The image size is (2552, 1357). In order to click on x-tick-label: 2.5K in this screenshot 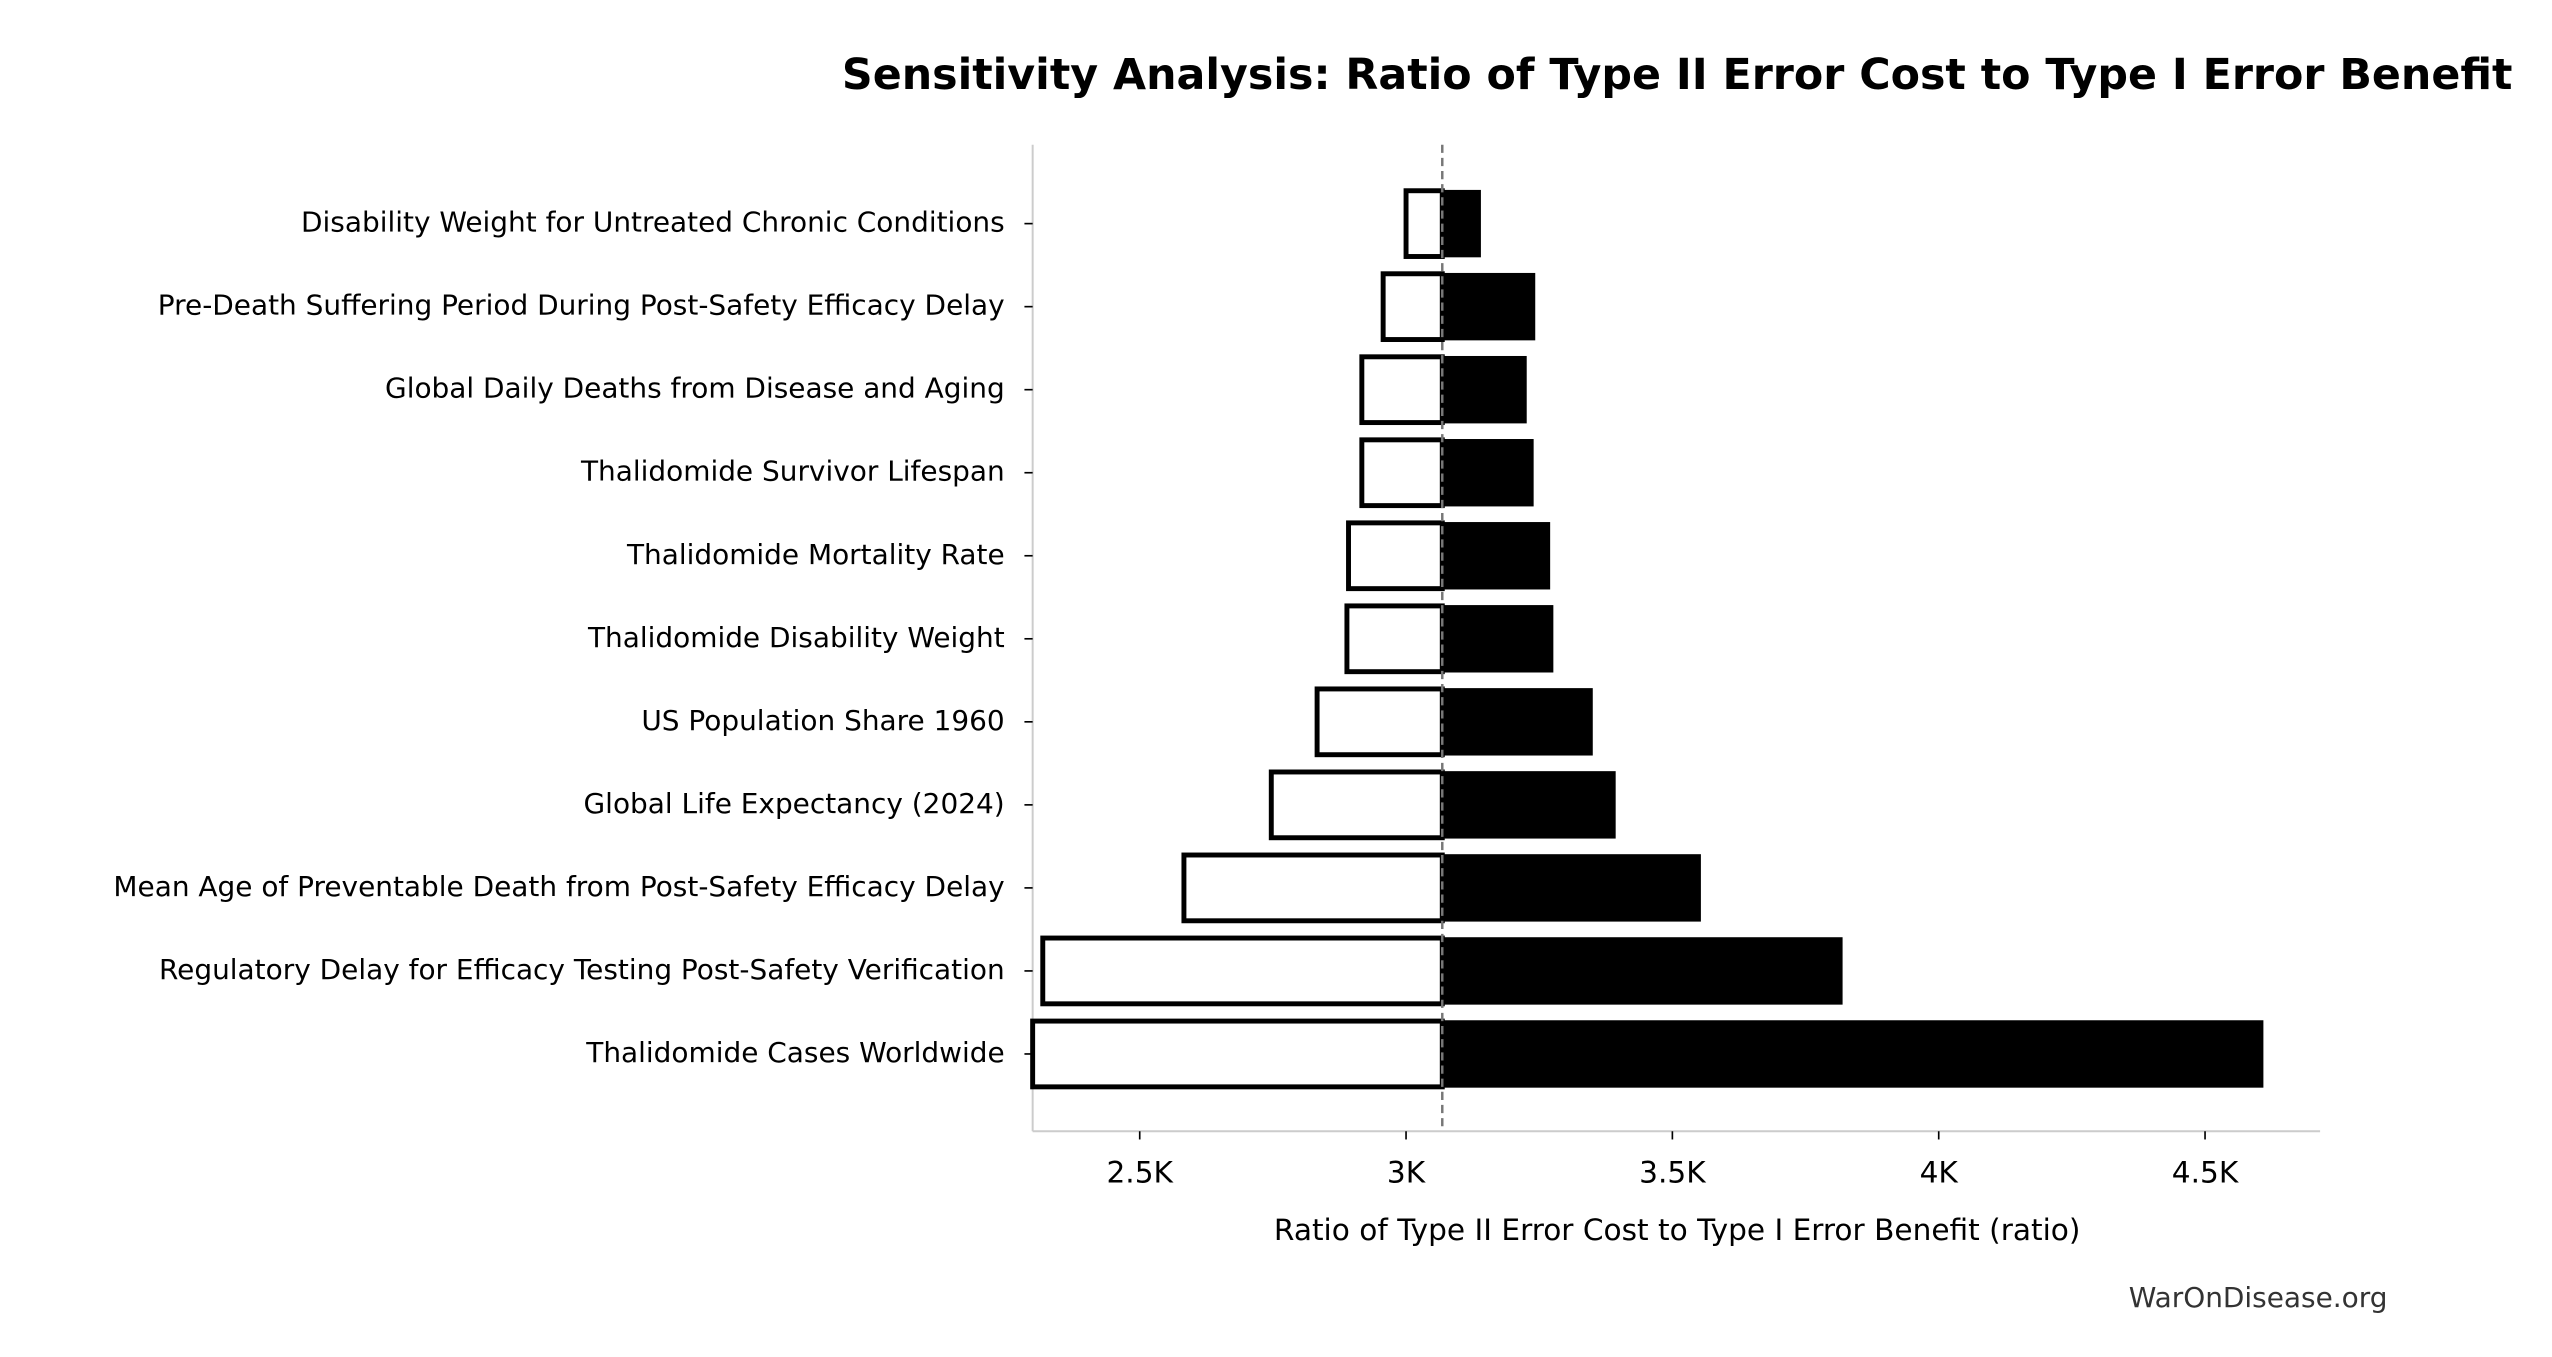, I will do `click(1140, 1172)`.